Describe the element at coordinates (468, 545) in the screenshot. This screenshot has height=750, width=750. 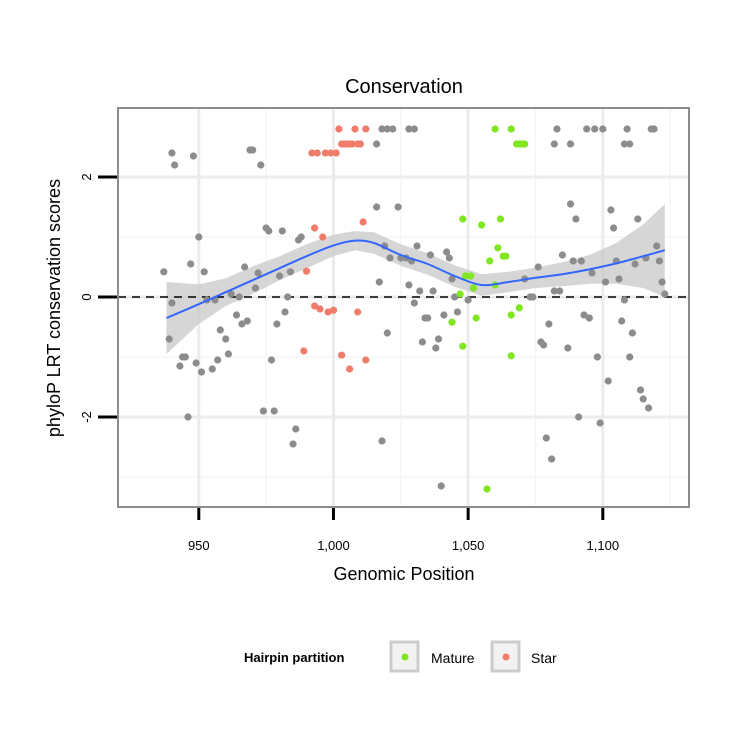
I see `x-tick-label: 1,050` at that location.